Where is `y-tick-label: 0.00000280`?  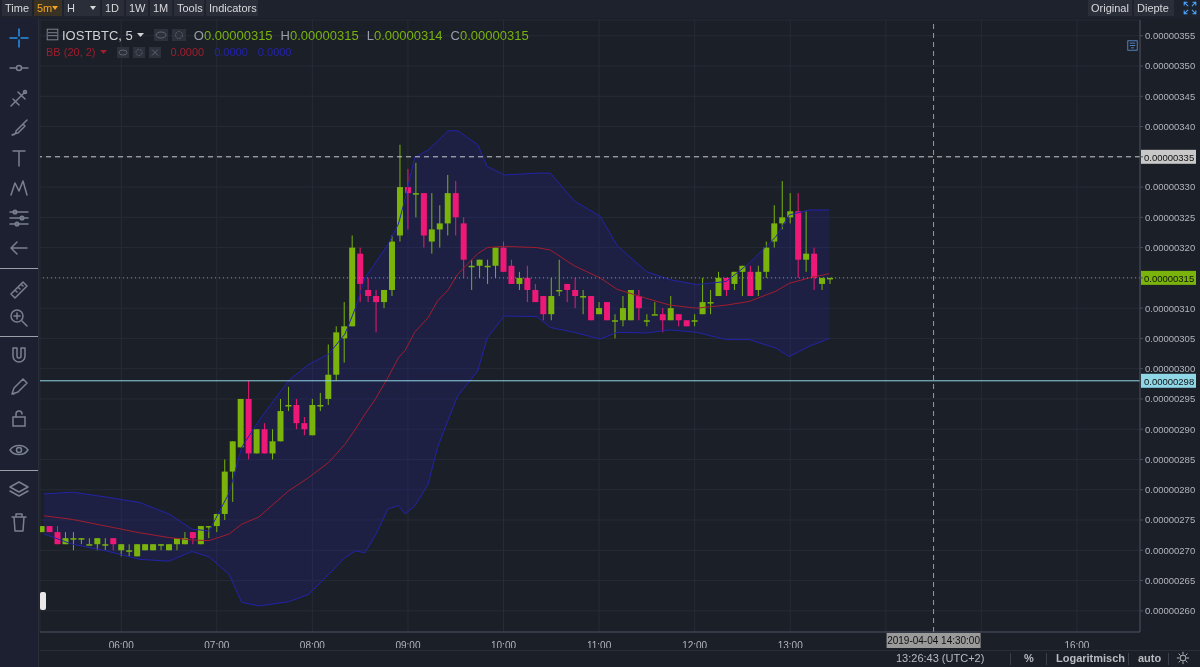 y-tick-label: 0.00000280 is located at coordinates (1170, 490).